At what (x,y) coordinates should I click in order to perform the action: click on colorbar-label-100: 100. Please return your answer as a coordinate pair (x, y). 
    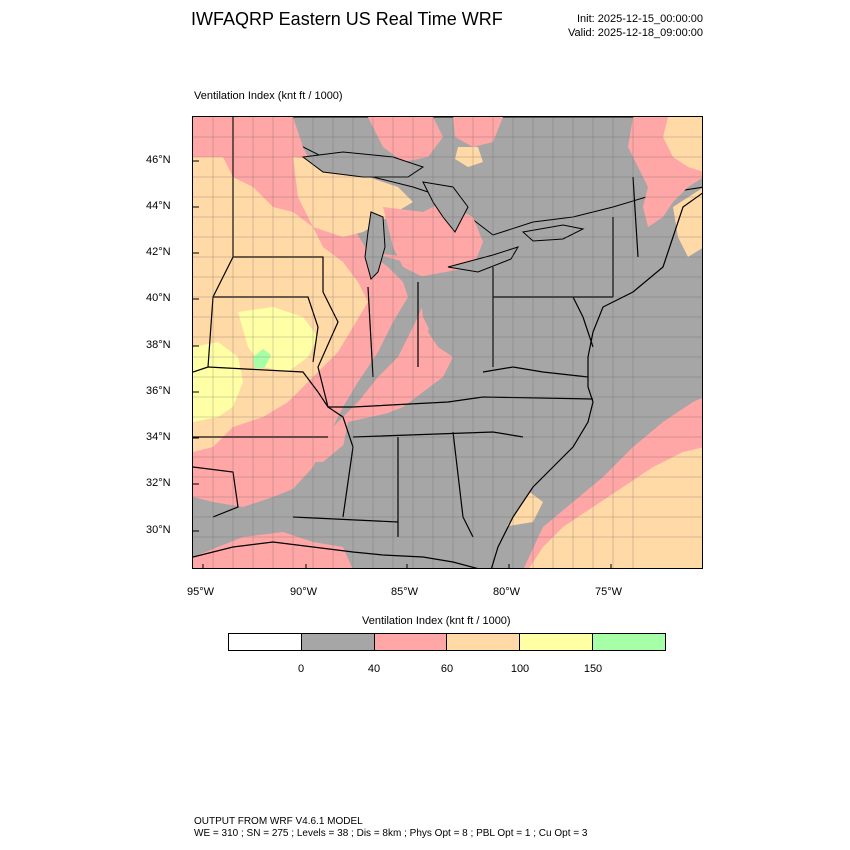
    Looking at the image, I should click on (520, 669).